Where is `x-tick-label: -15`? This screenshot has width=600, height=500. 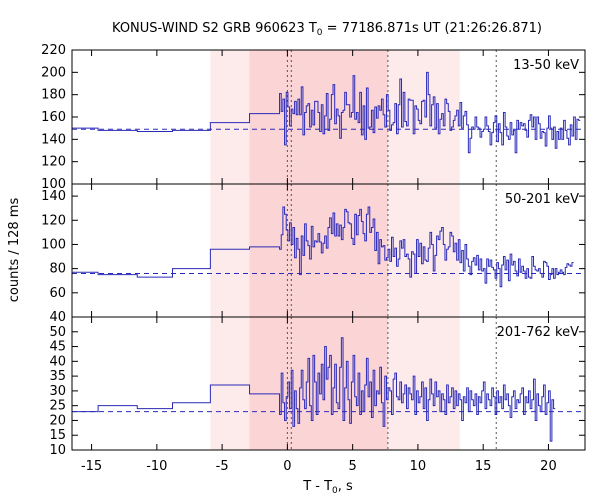 x-tick-label: -15 is located at coordinates (91, 466).